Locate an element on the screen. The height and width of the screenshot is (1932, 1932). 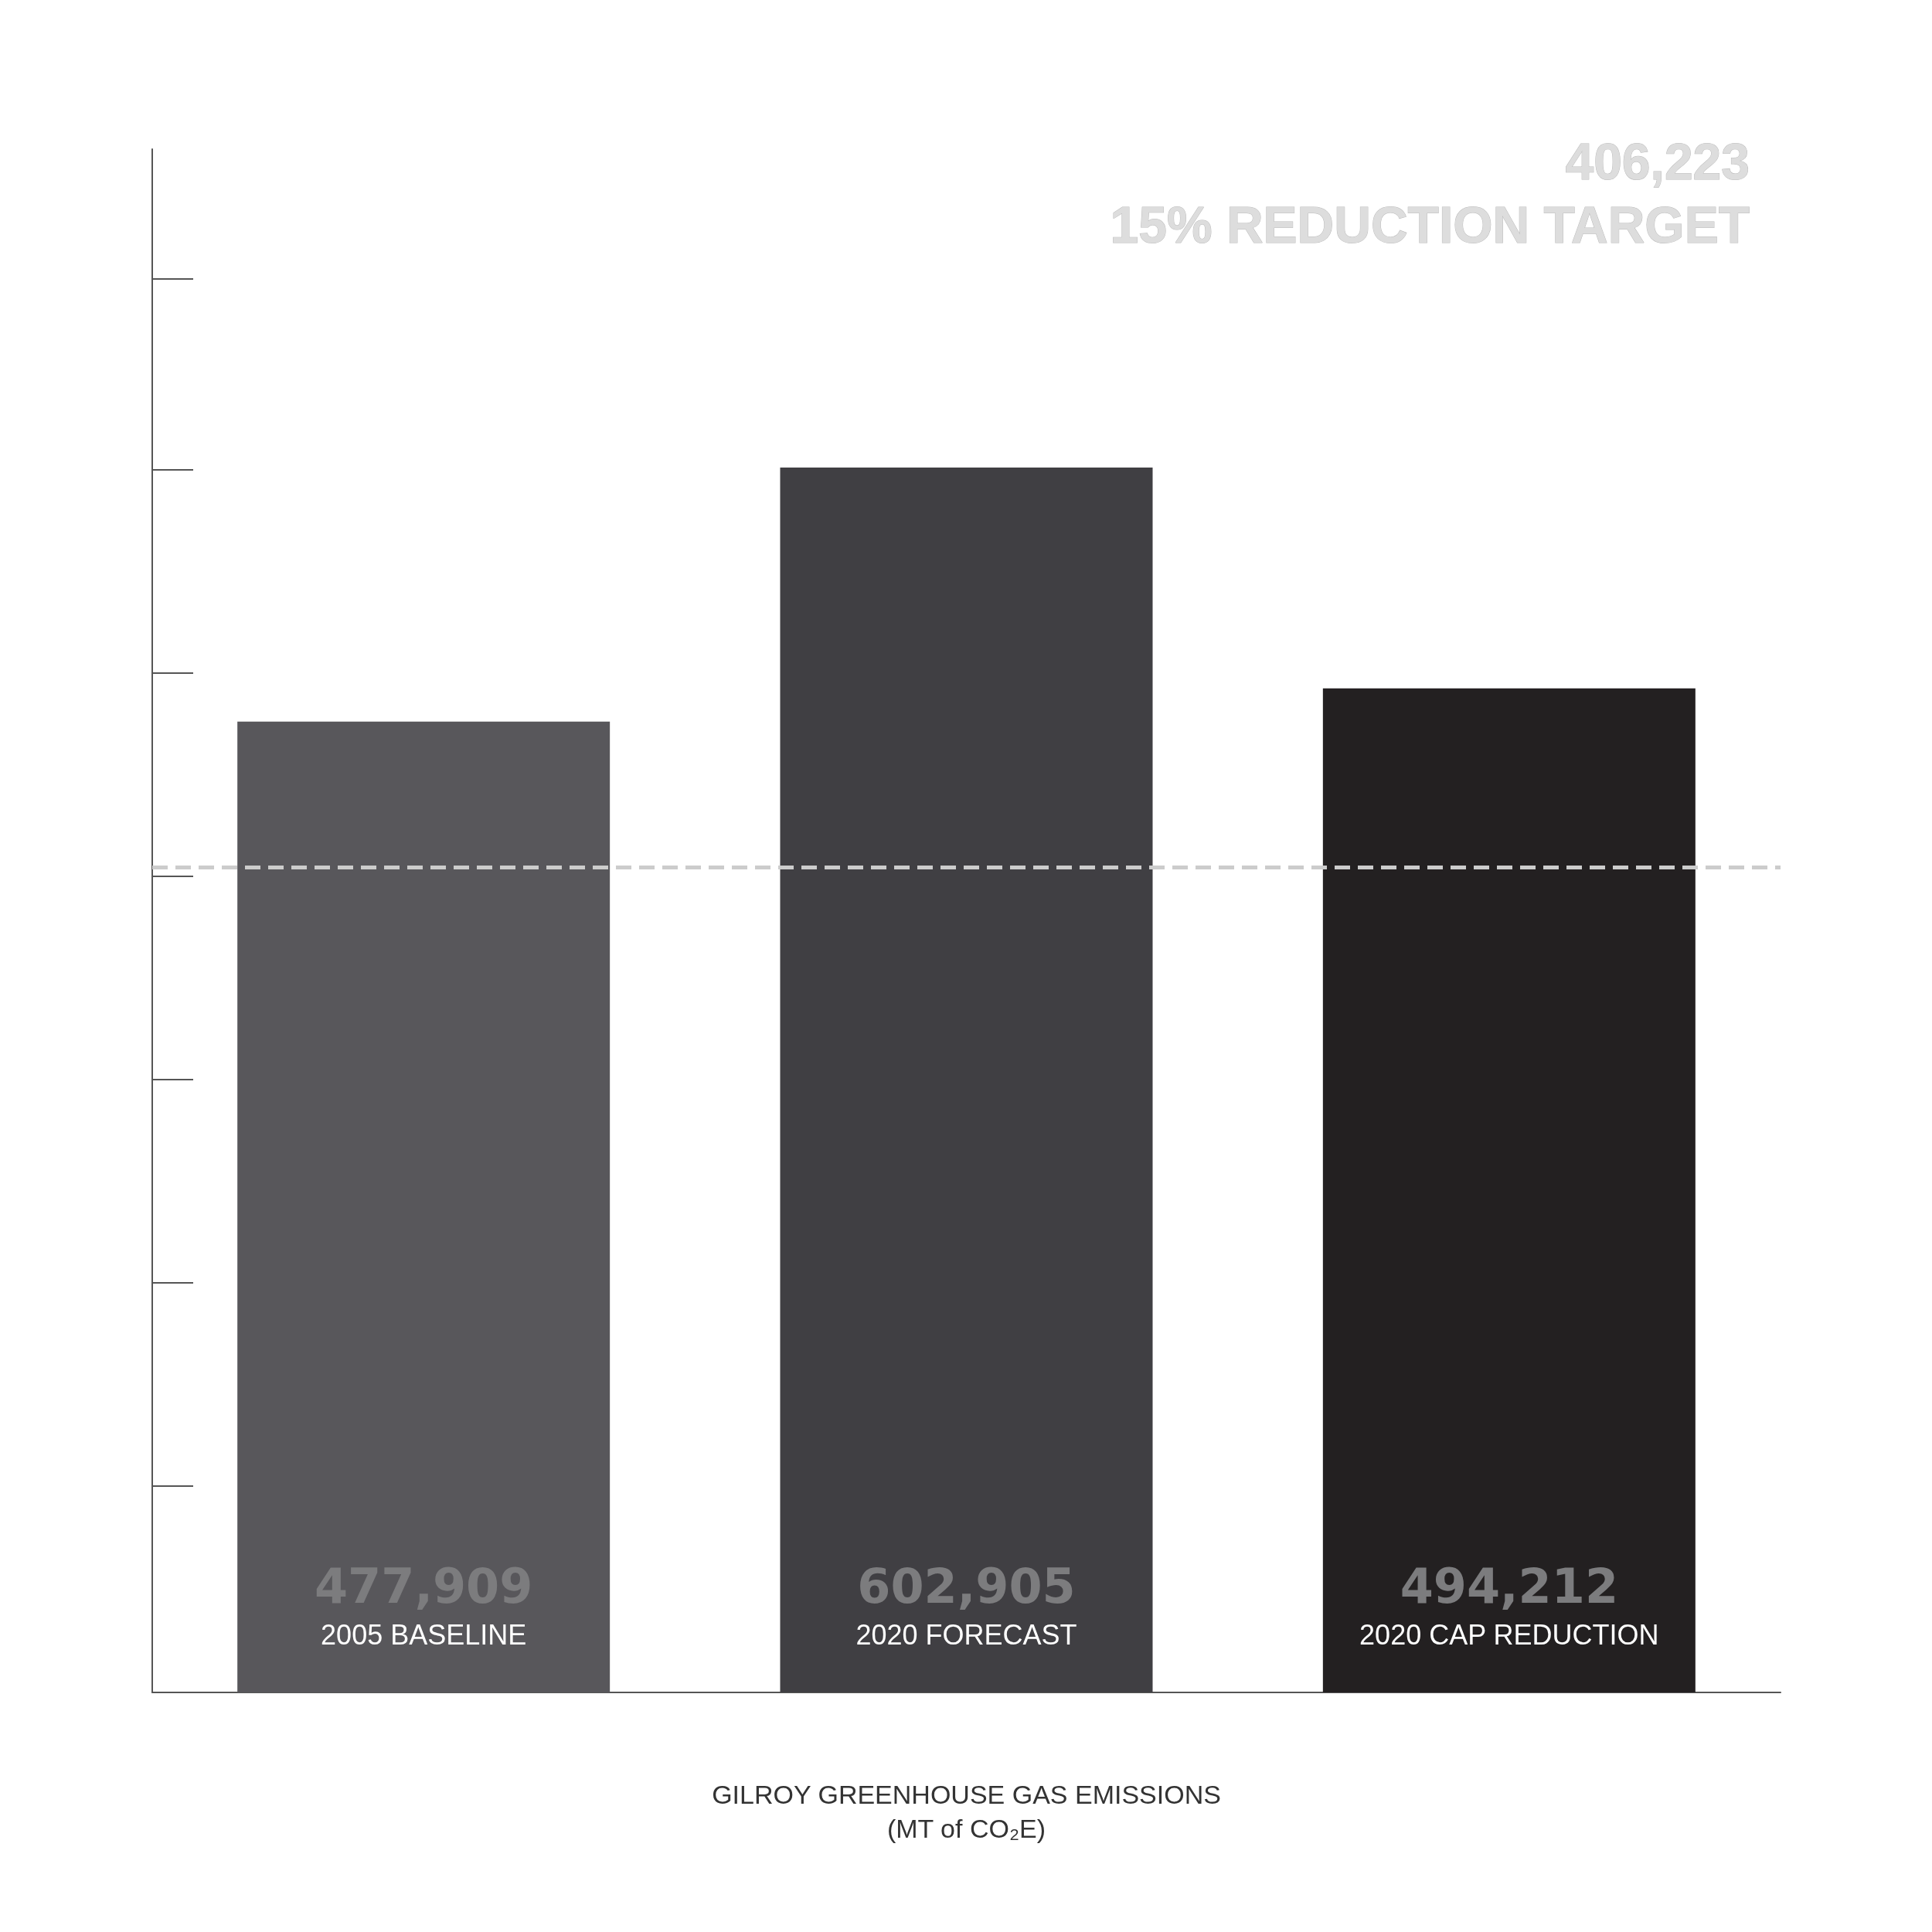
data-label: 602,905 is located at coordinates (967, 1586).